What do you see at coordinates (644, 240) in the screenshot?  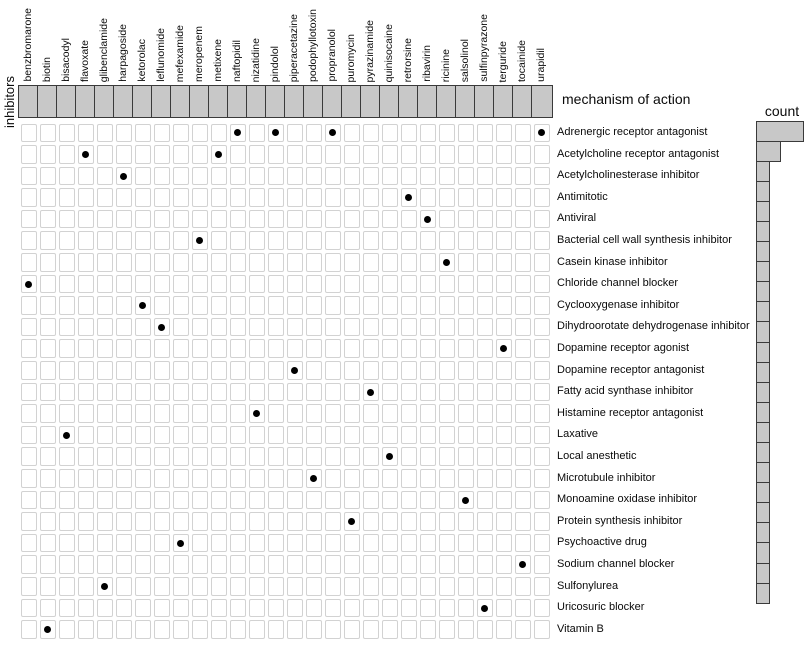 I see `row-label: Bacterial cell wall synthesis inhibitor` at bounding box center [644, 240].